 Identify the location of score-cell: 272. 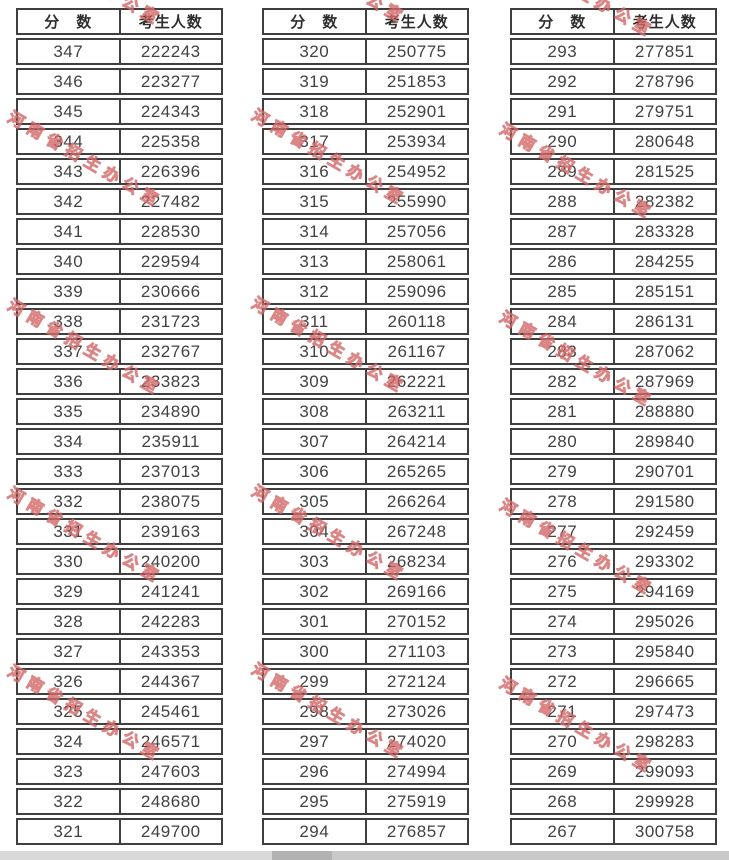
(563, 681).